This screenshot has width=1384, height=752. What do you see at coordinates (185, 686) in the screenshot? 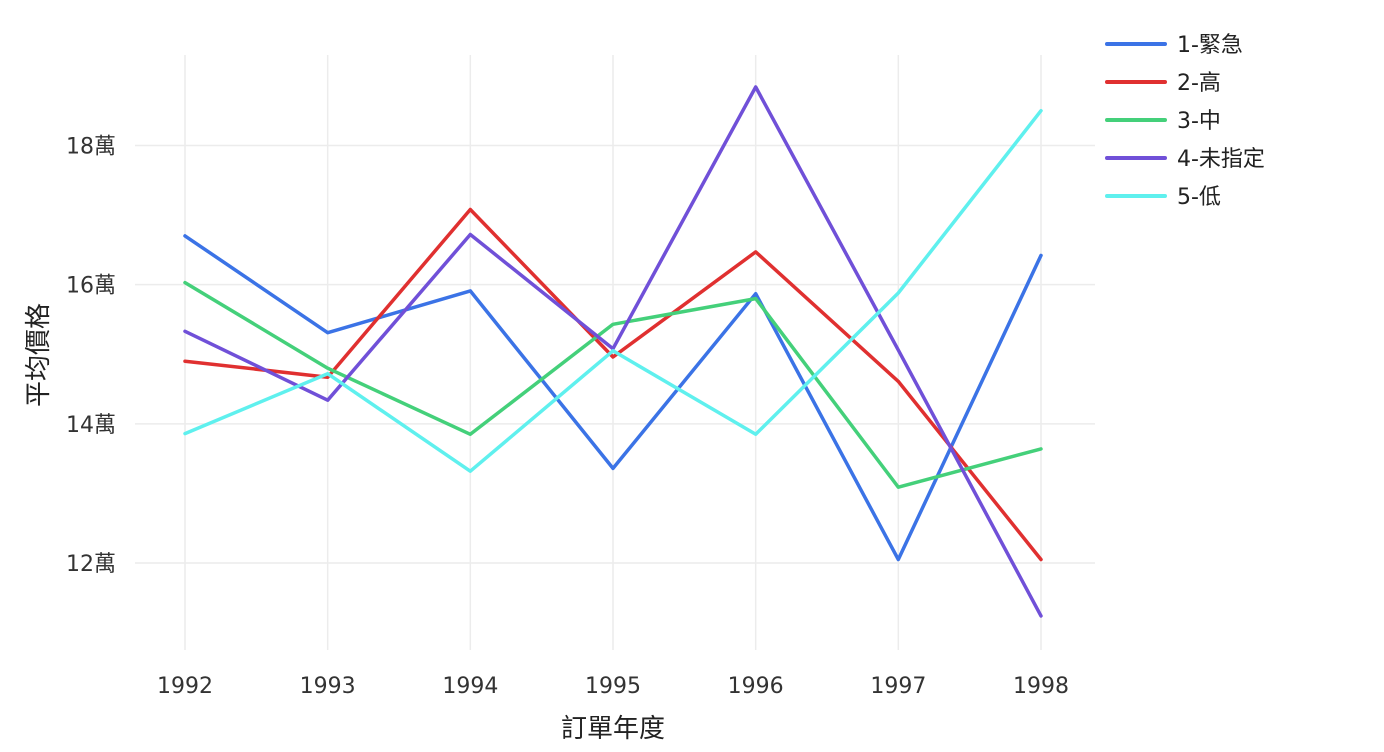
I see `x-tick-label: 1992` at bounding box center [185, 686].